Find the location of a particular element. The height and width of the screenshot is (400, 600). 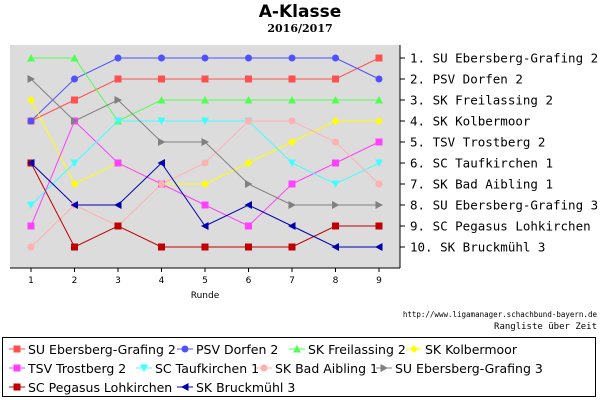

legend-label: SU Ebersberg-Grafing 3 is located at coordinates (469, 368).